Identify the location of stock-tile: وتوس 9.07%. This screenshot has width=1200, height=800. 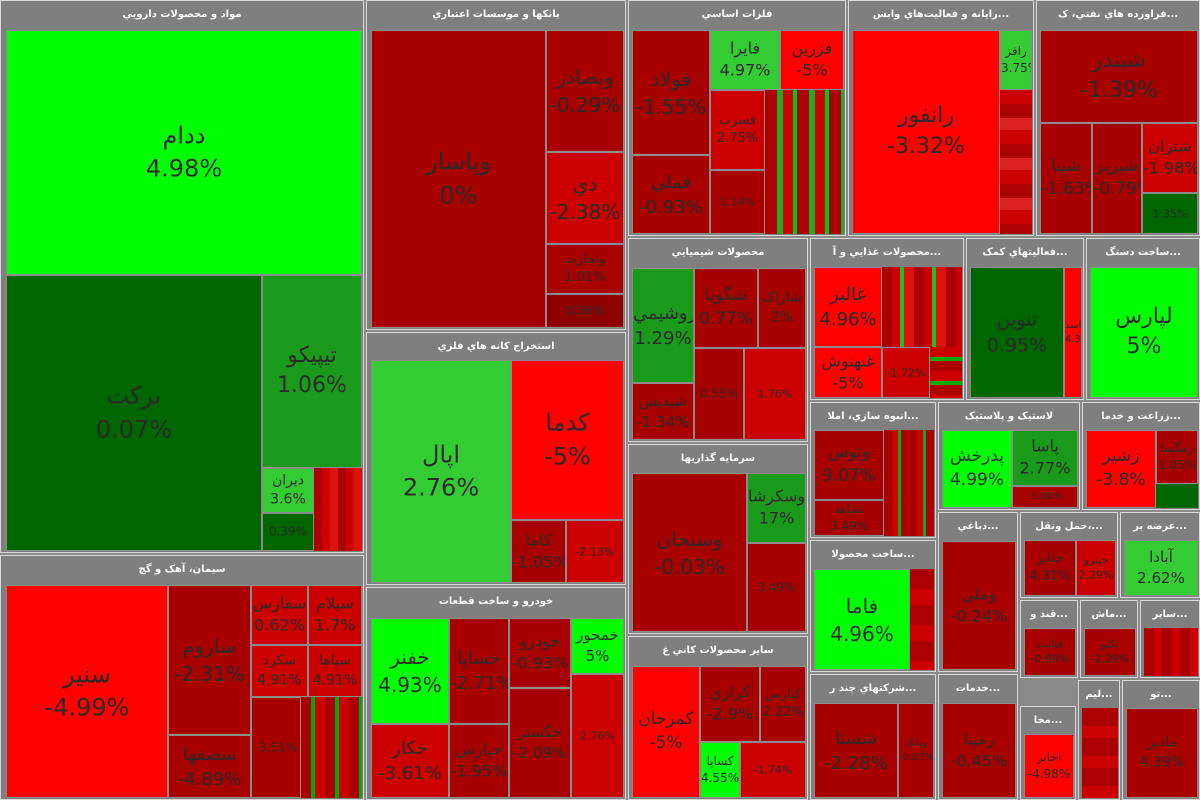
(849, 465).